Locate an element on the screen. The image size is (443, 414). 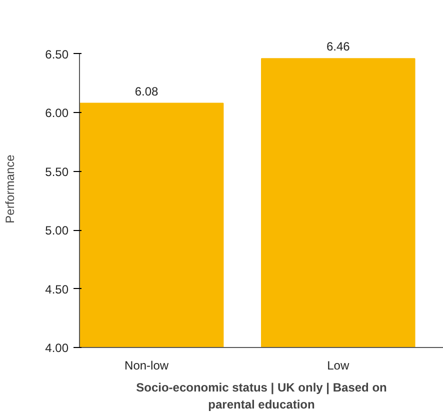
y-tick-label: 5.00 is located at coordinates (57, 231).